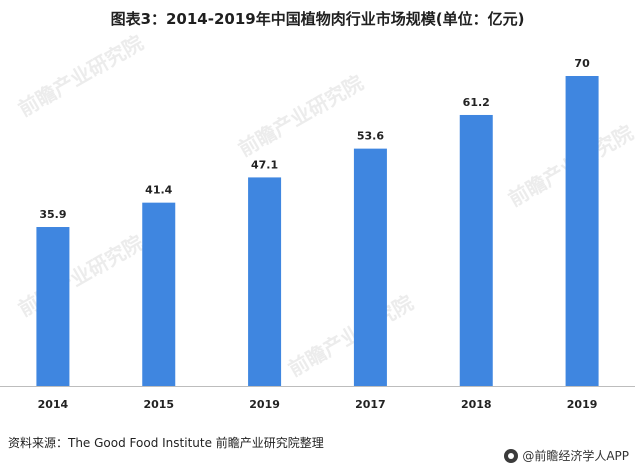 The width and height of the screenshot is (635, 471). I want to click on data-label: 35.9, so click(52, 214).